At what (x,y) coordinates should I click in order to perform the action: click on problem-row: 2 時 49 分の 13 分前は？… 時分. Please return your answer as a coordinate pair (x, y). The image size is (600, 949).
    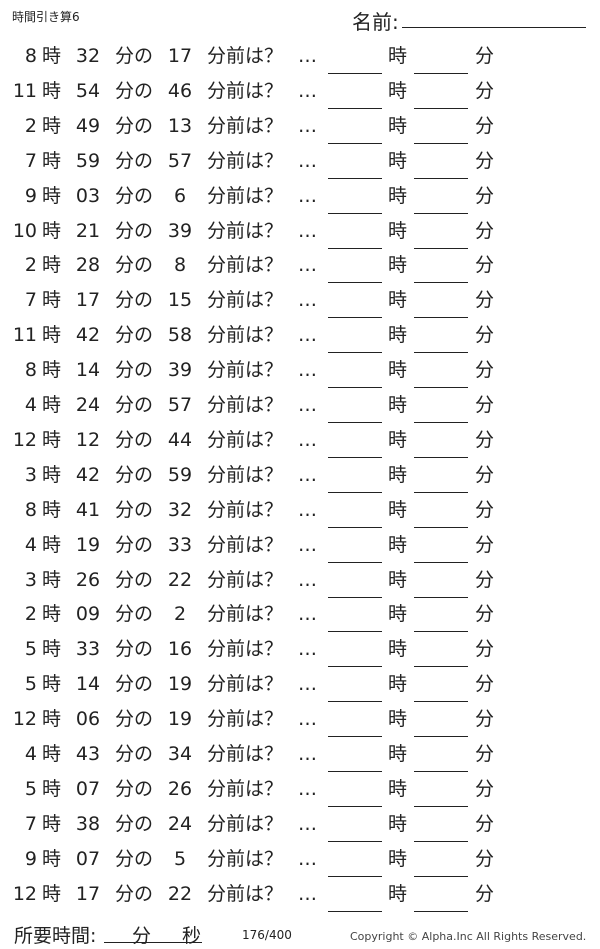
    Looking at the image, I should click on (300, 127).